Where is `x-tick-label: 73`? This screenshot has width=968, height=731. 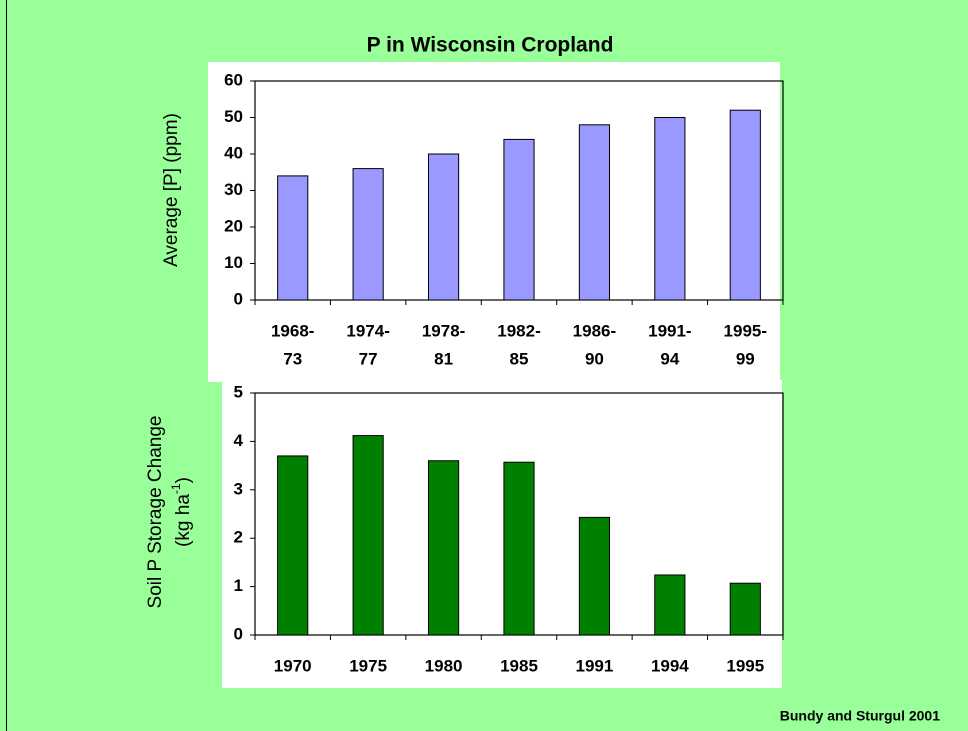
x-tick-label: 73 is located at coordinates (292, 358).